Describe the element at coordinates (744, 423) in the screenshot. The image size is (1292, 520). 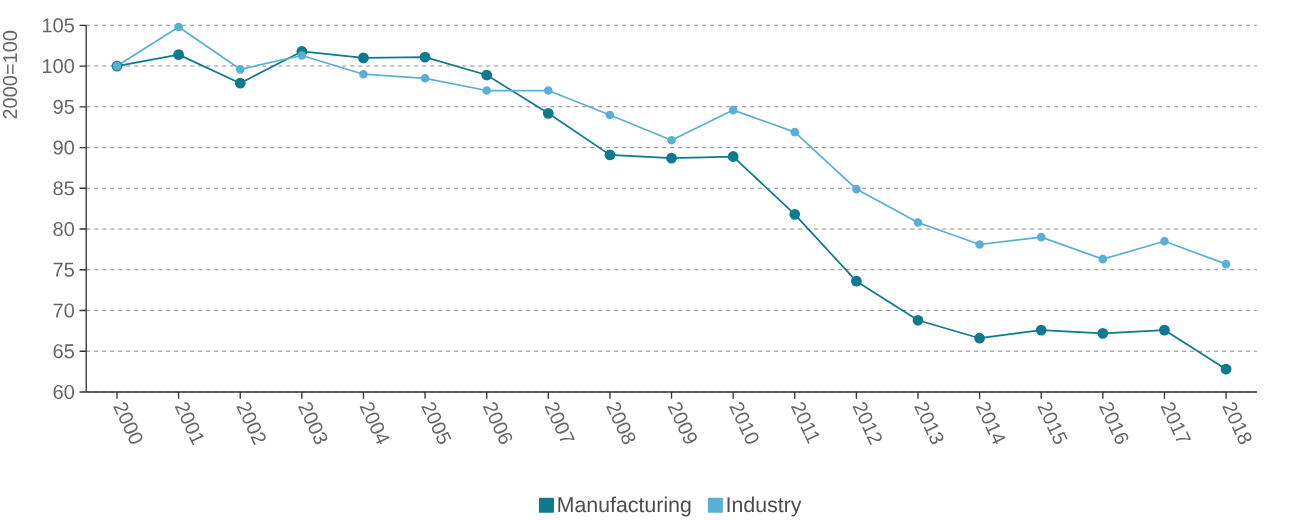
I see `x-tick-label: 2010` at that location.